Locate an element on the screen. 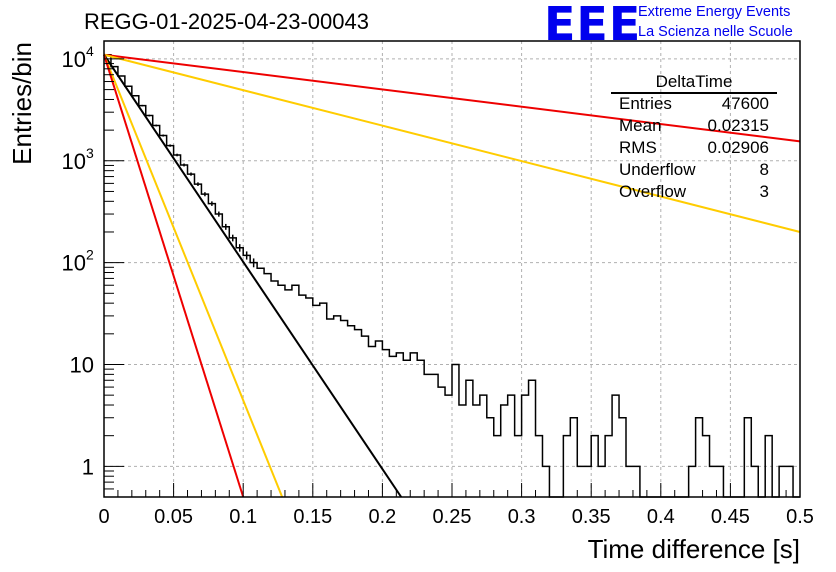 The width and height of the screenshot is (836, 572). stats-label: Overflow is located at coordinates (653, 191).